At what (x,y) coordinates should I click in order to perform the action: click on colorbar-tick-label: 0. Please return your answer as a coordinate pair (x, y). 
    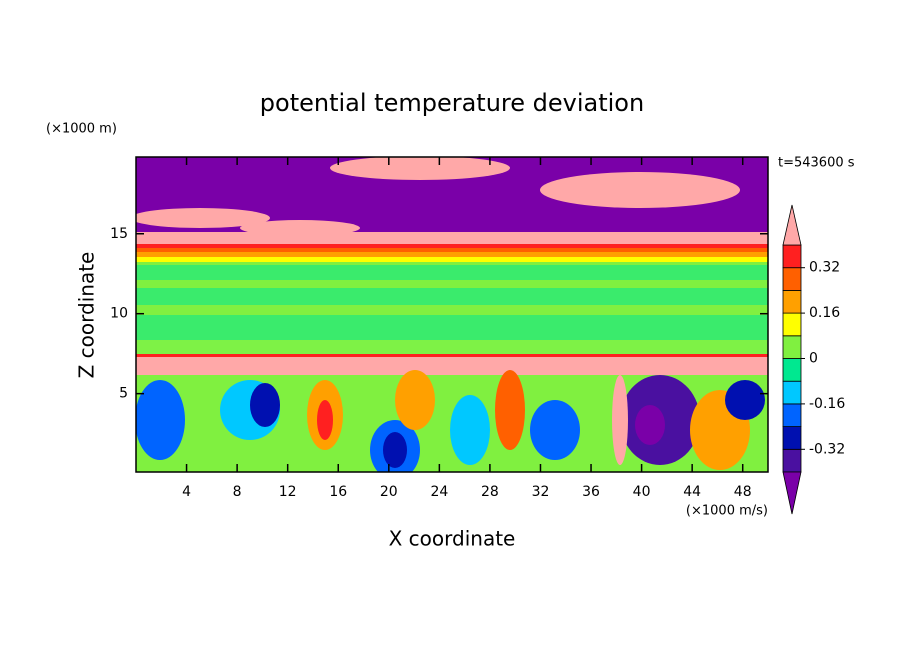
    Looking at the image, I should click on (813, 359).